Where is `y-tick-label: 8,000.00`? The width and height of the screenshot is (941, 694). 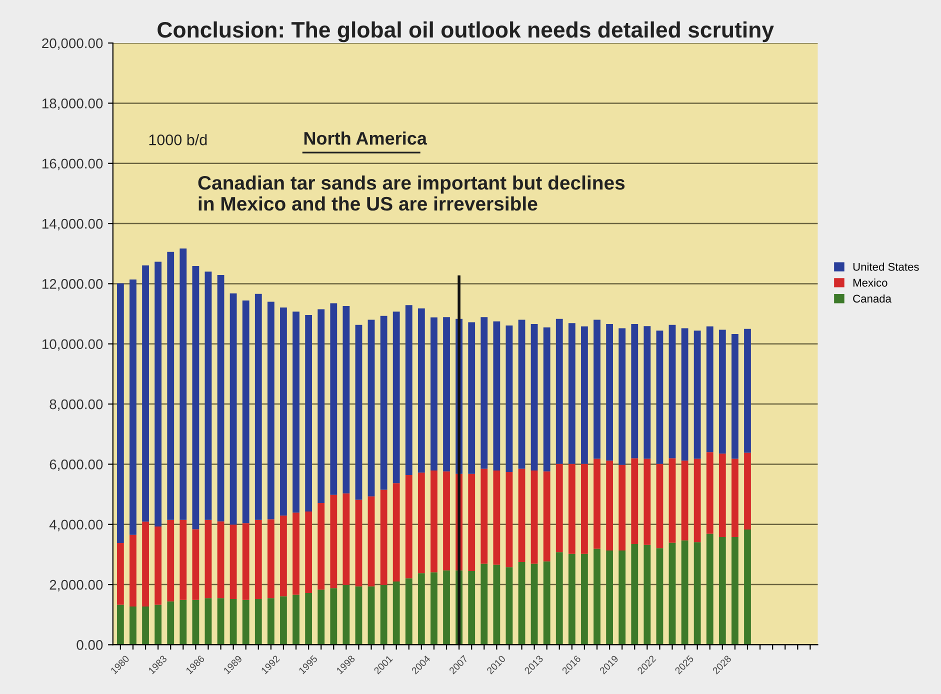
y-tick-label: 8,000.00 is located at coordinates (76, 405).